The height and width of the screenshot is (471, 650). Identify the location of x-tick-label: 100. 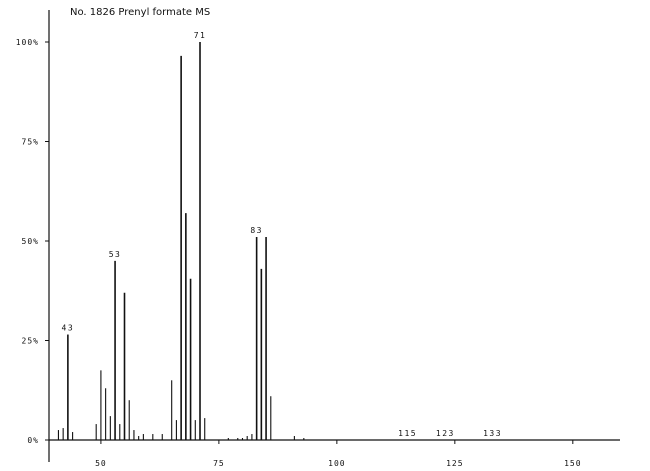
(336, 463).